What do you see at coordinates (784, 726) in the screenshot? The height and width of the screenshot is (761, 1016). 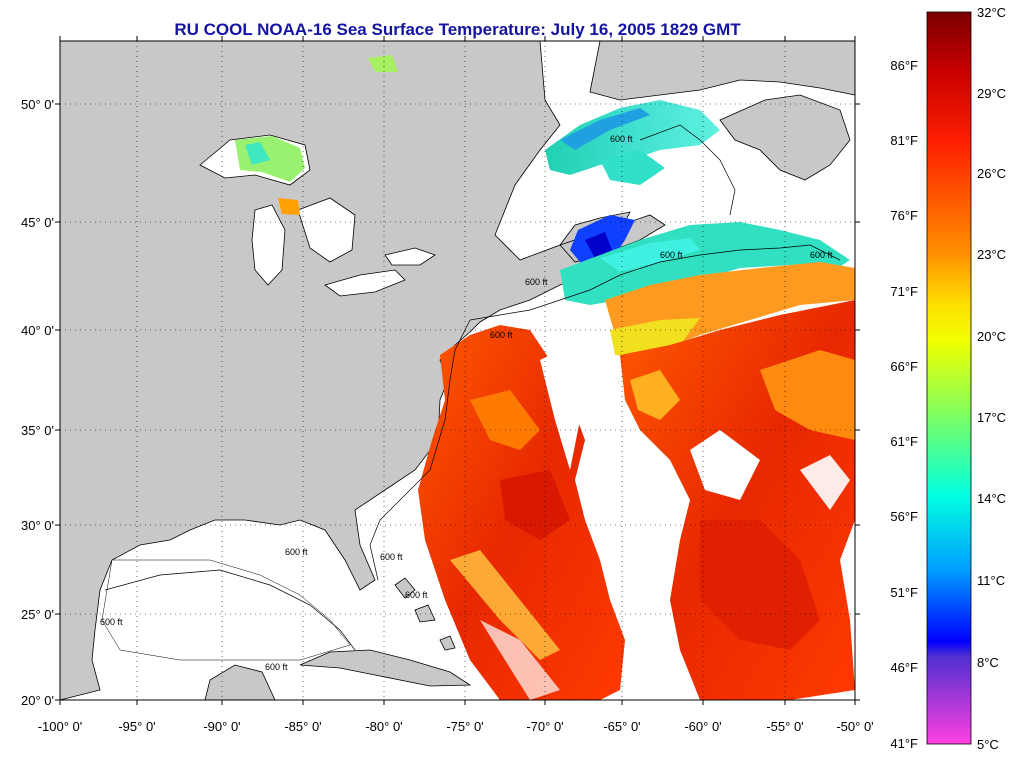 I see `longitude-label: -55° 0'` at bounding box center [784, 726].